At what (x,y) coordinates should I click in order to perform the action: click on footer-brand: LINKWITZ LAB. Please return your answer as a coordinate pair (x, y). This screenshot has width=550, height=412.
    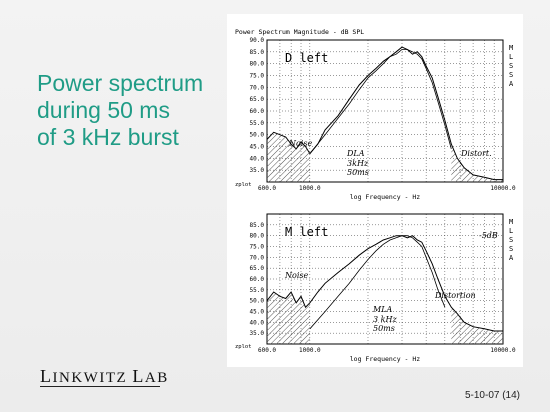
    Looking at the image, I should click on (104, 376).